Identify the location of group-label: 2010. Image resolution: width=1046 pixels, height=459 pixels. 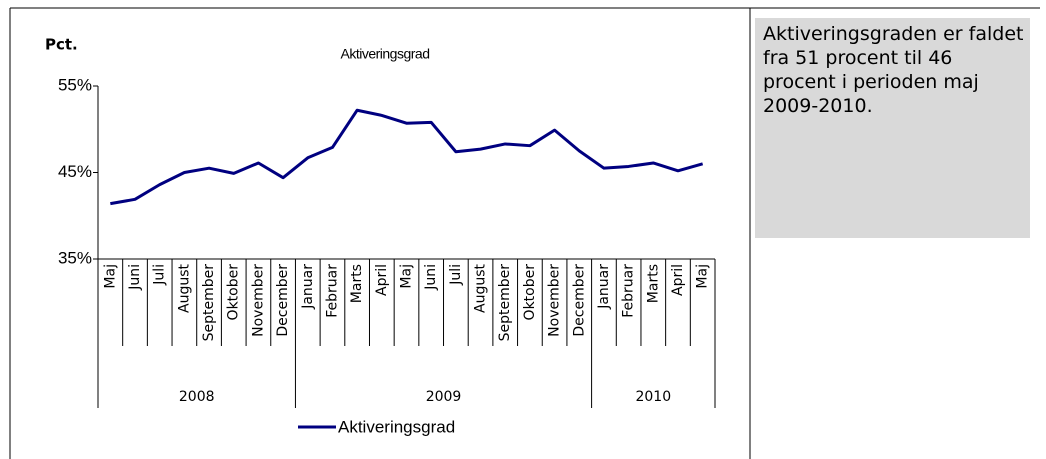
(653, 397).